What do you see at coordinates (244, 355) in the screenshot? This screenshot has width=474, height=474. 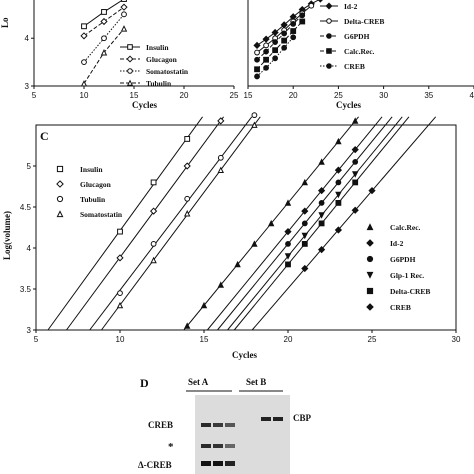 I see `panel-c-xlabel: Cycles` at bounding box center [244, 355].